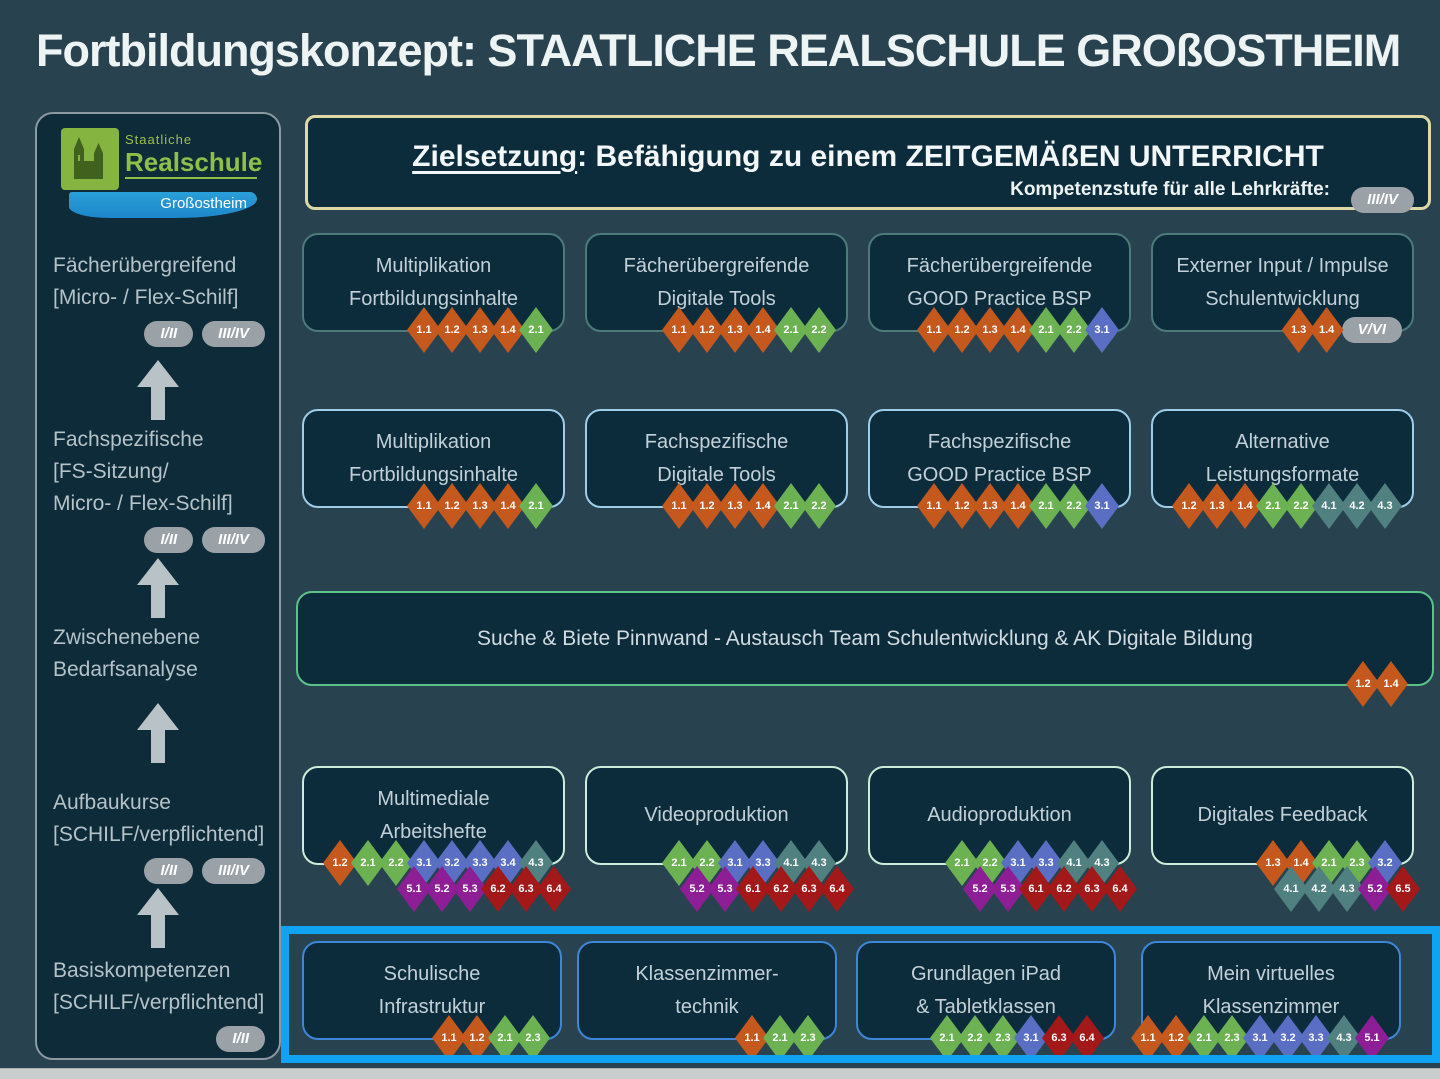  What do you see at coordinates (1017, 1038) in the screenshot?
I see `competency-strip: 2.1 2.2 2.3 3.1 6.3 6.4` at bounding box center [1017, 1038].